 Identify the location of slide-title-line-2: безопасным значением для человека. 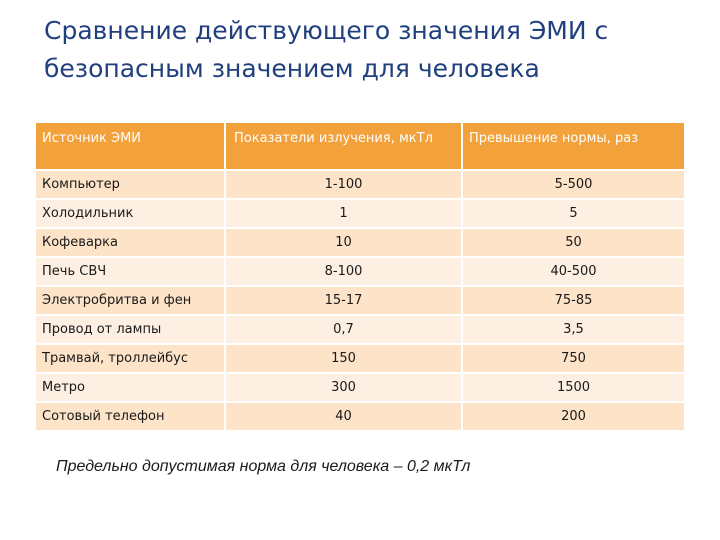
(292, 68).